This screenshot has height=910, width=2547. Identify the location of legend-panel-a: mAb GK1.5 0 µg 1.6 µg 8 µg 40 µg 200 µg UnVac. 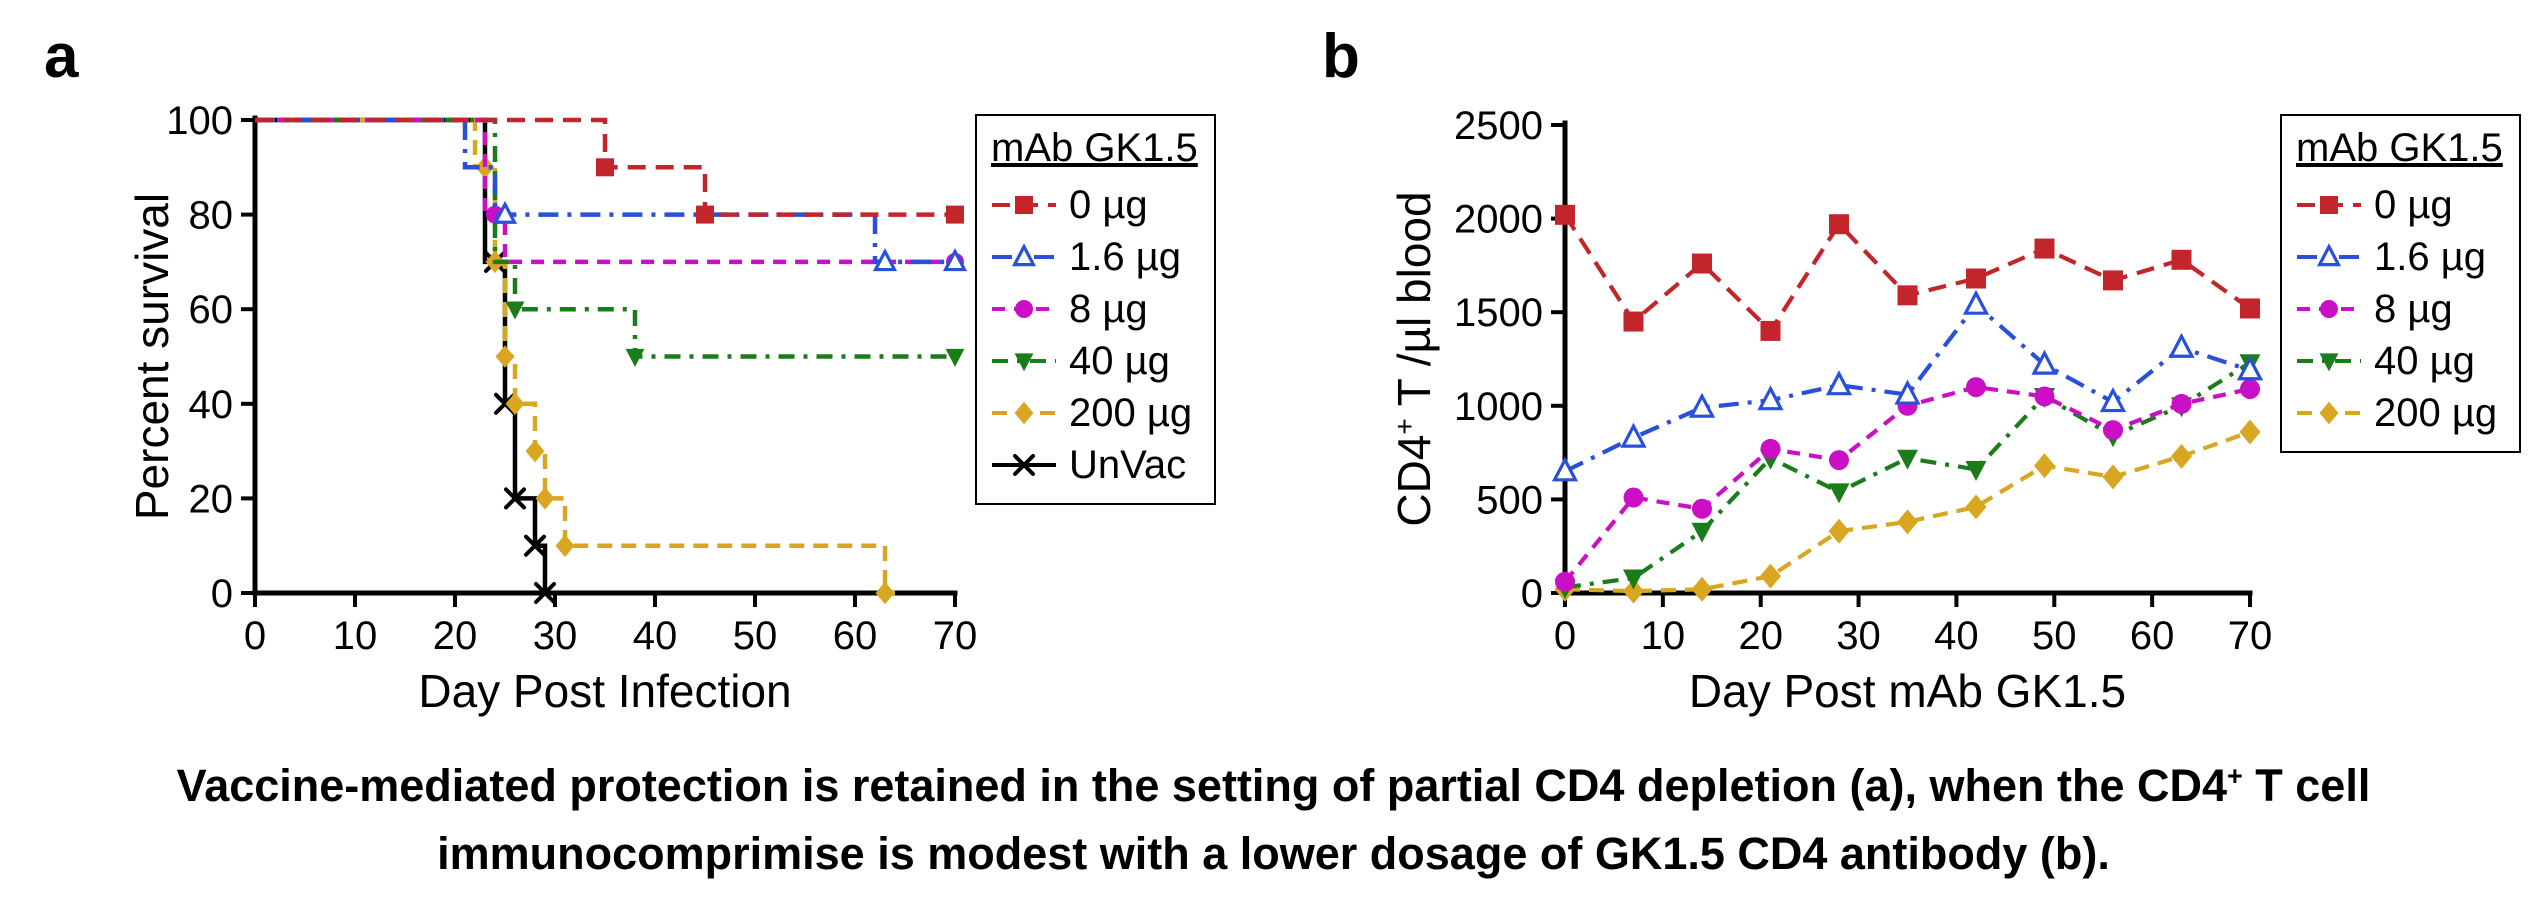
(1095, 309).